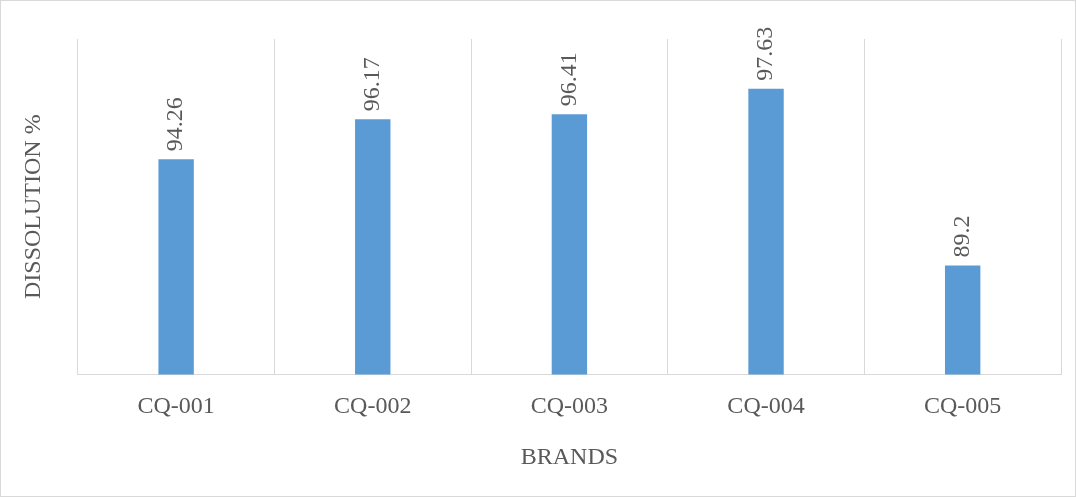  What do you see at coordinates (569, 405) in the screenshot?
I see `x-tick-label: CQ-003` at bounding box center [569, 405].